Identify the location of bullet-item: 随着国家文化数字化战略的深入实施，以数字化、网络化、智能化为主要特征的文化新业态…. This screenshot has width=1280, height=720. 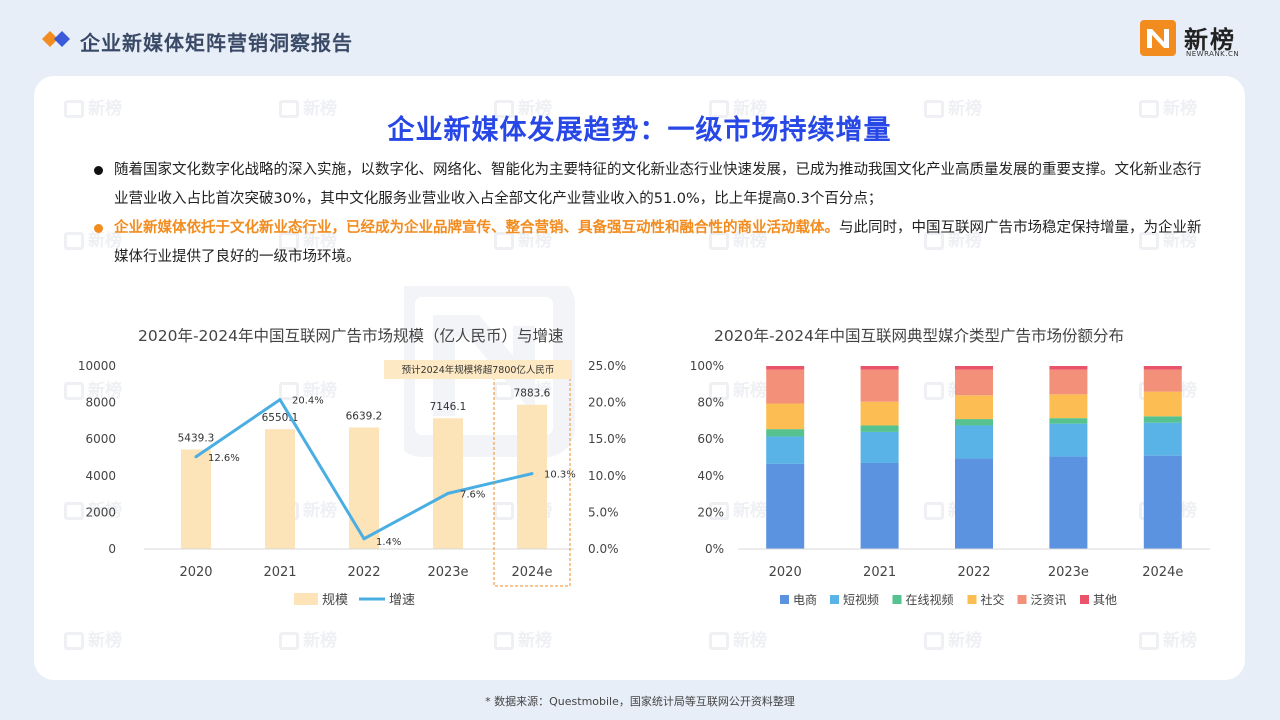
(649, 185).